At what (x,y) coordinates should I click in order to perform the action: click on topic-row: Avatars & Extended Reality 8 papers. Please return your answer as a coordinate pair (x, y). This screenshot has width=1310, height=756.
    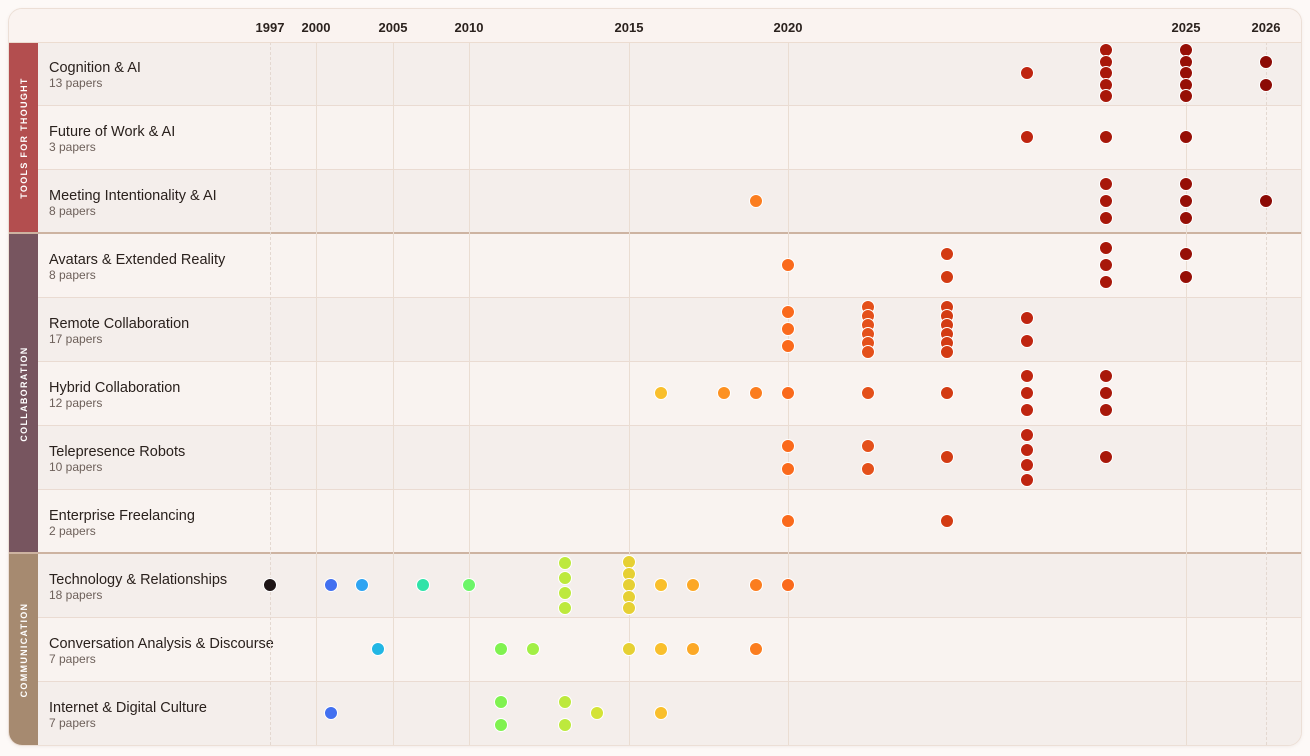
    Looking at the image, I should click on (669, 266).